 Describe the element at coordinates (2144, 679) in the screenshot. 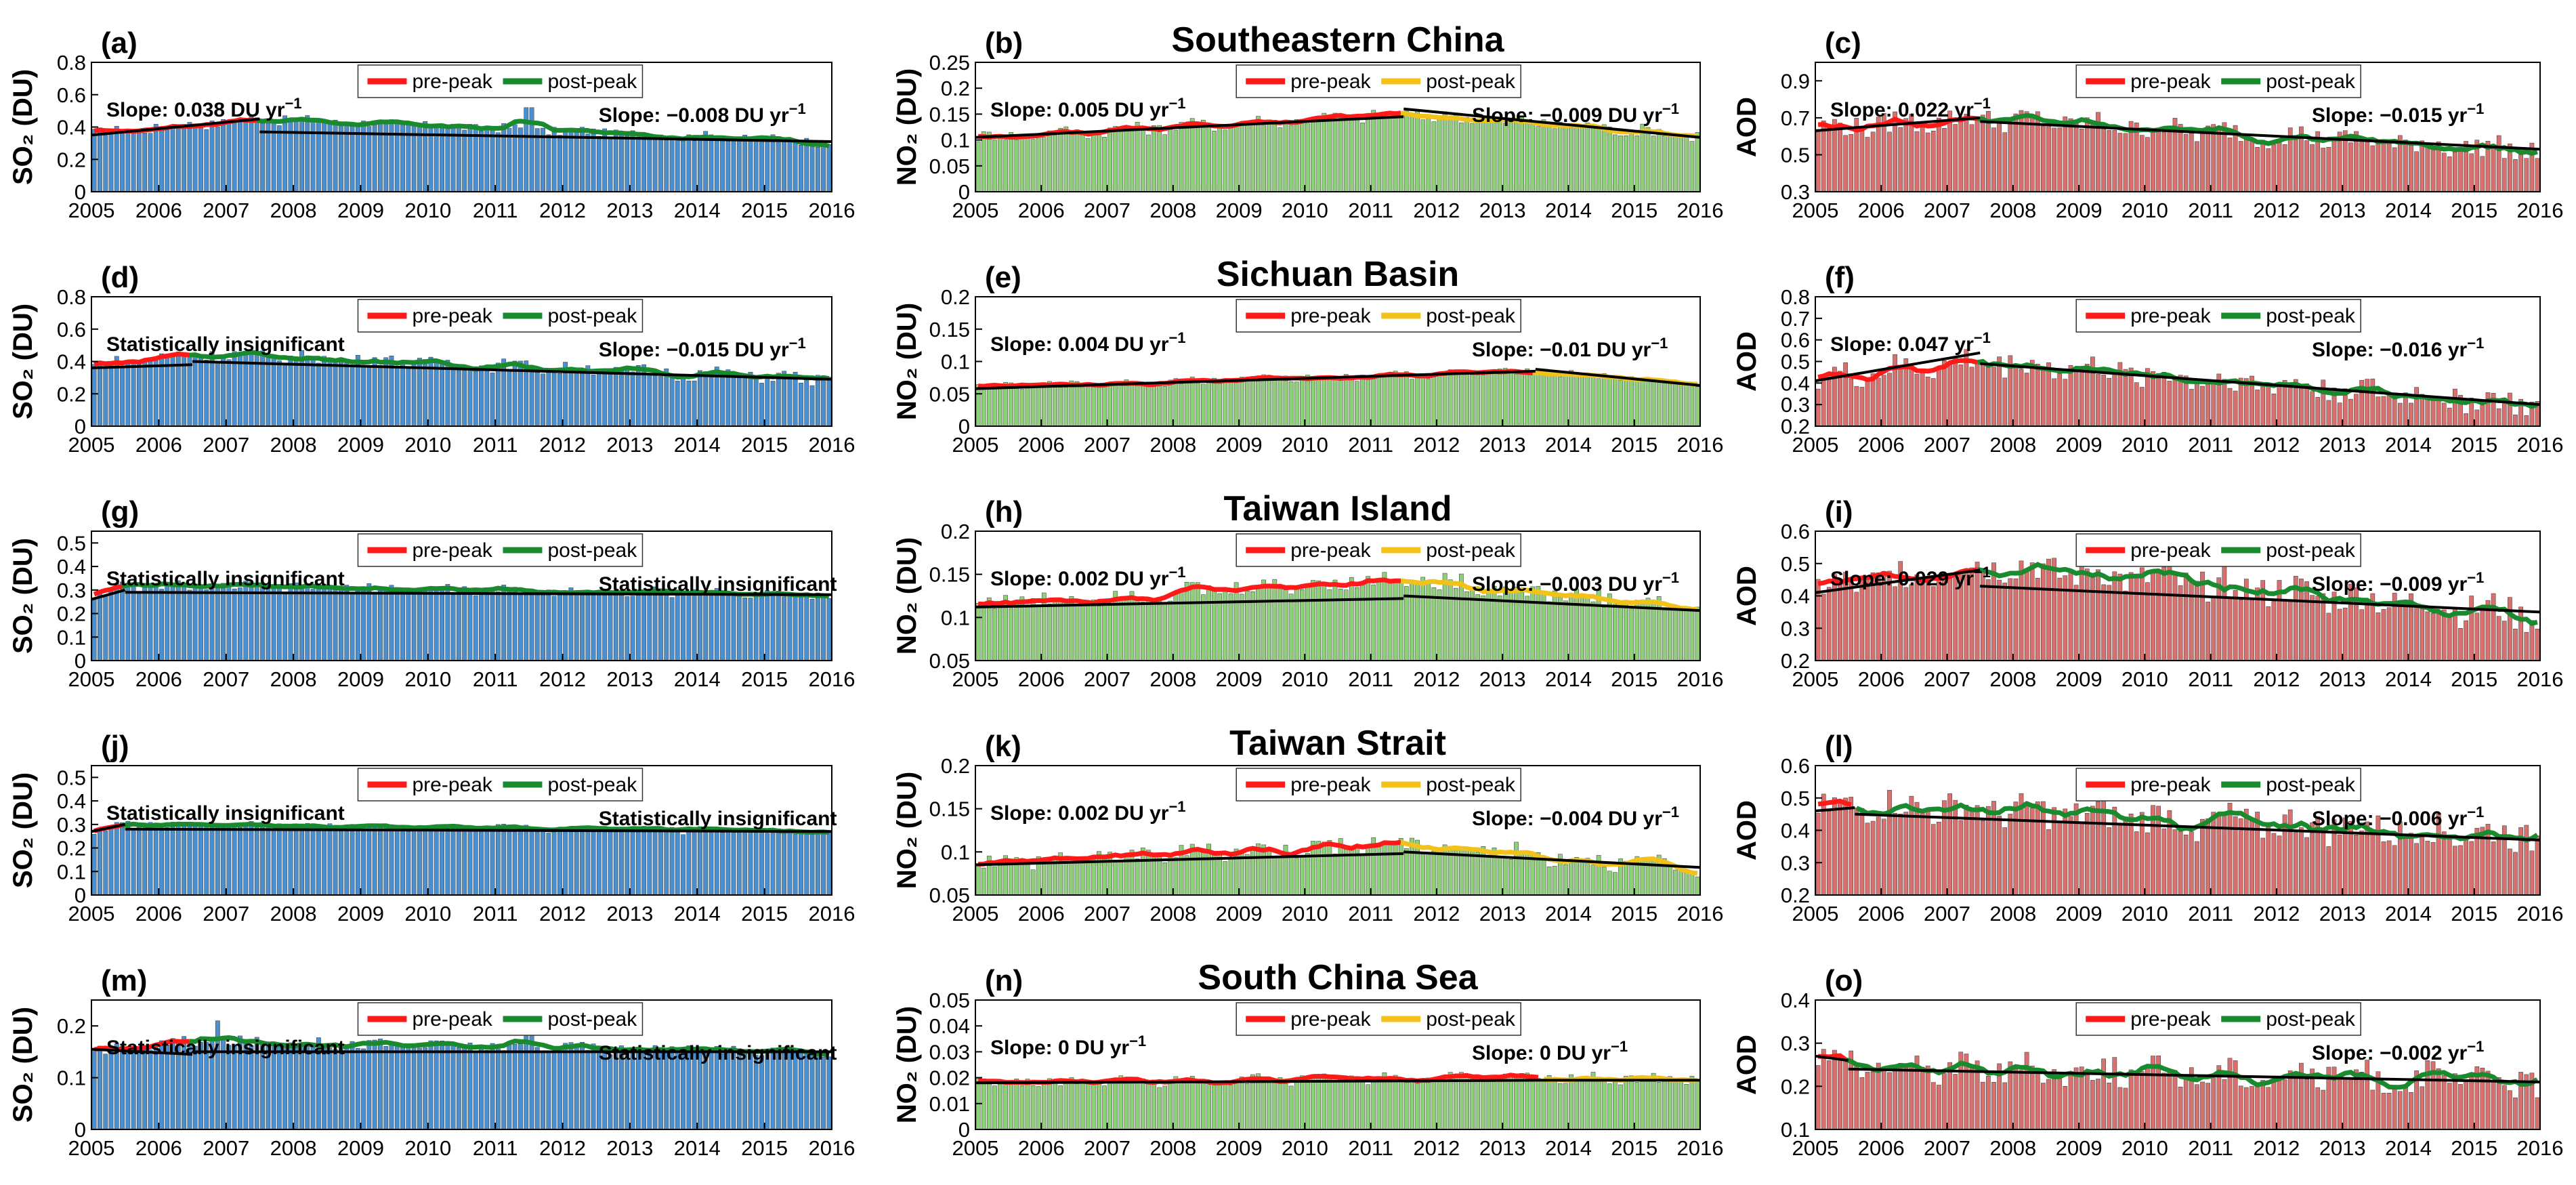

I see `x-tick-label: 2010` at that location.